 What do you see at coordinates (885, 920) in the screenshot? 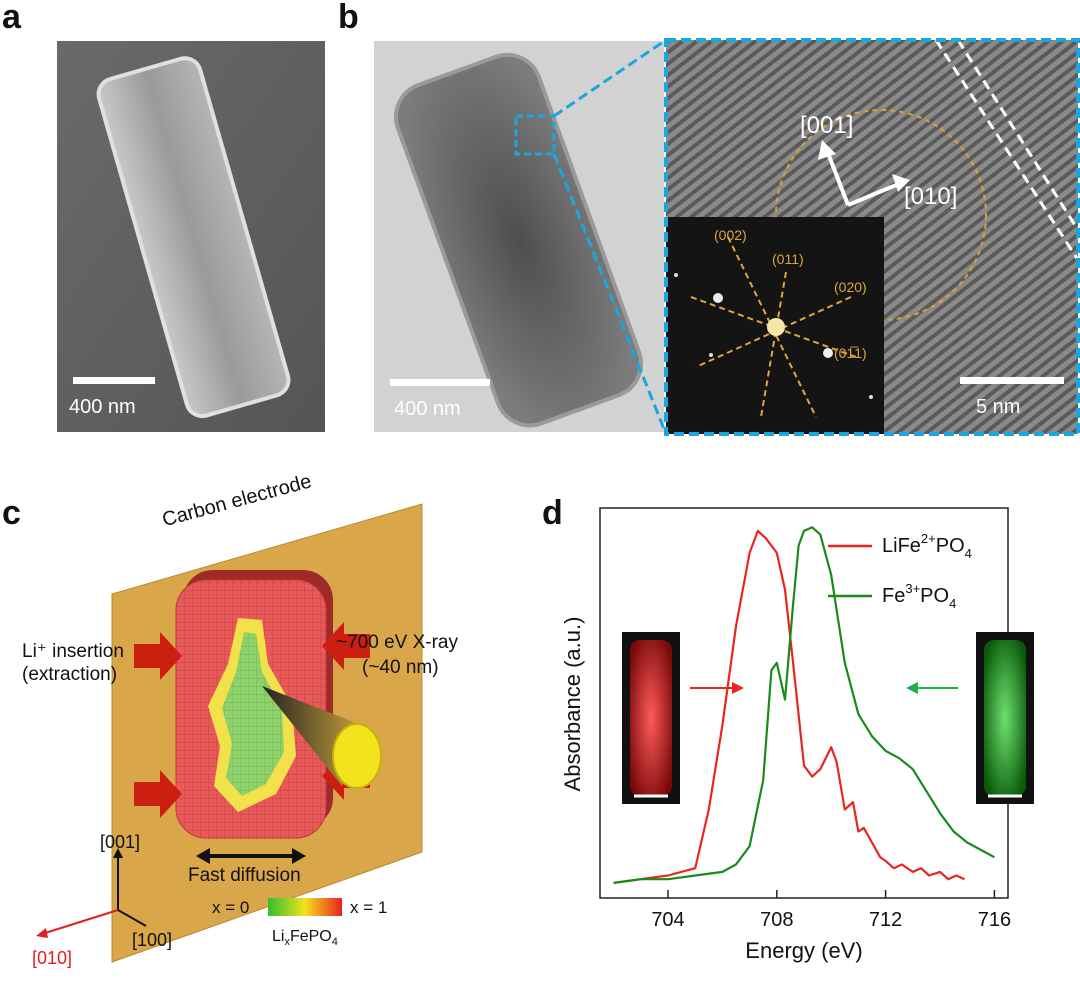
I see `x-tick-label: 712` at bounding box center [885, 920].